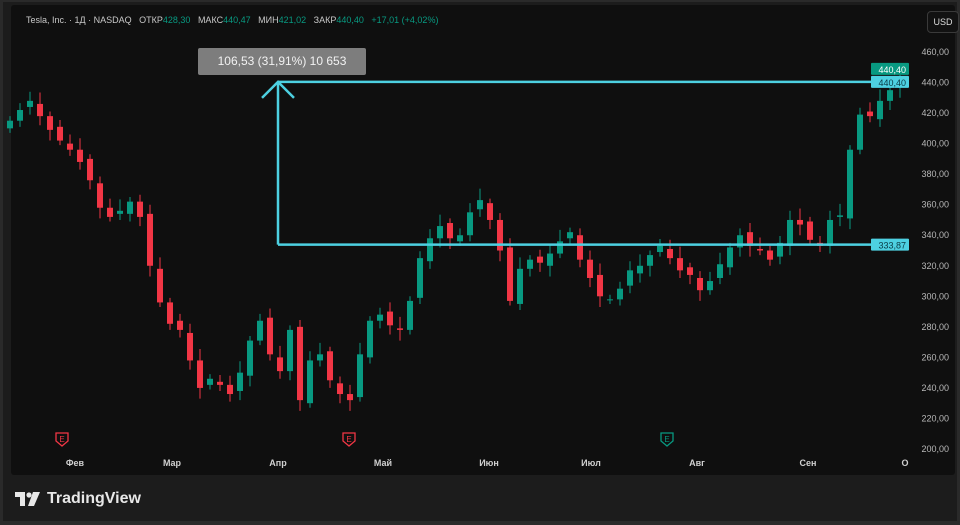 The width and height of the screenshot is (960, 525). What do you see at coordinates (935, 205) in the screenshot?
I see `y-tick-label: 360,00` at bounding box center [935, 205].